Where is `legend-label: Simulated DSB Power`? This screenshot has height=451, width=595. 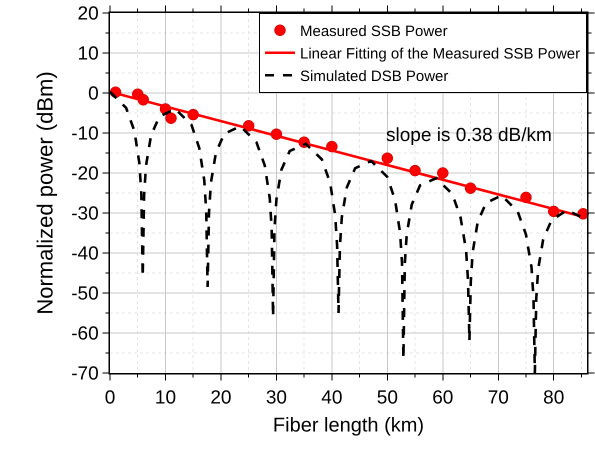
legend-label: Simulated DSB Power is located at coordinates (374, 77).